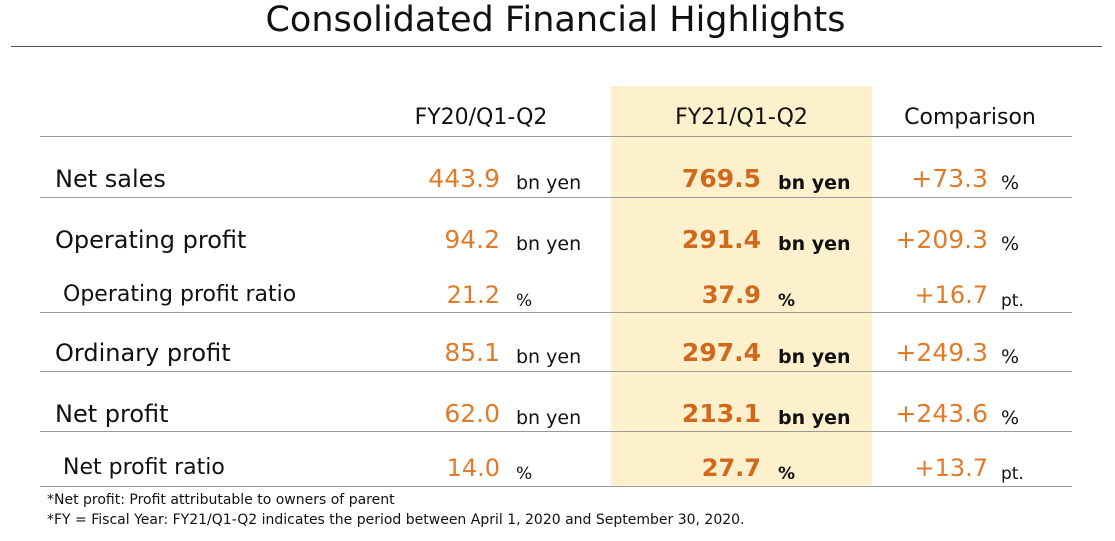 This screenshot has width=1115, height=541. What do you see at coordinates (473, 295) in the screenshot?
I see `fy20-value: 21.2` at bounding box center [473, 295].